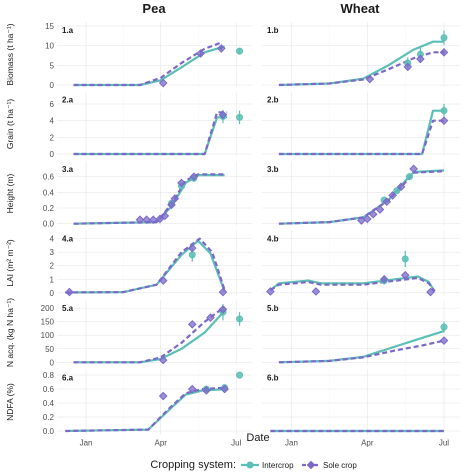 Image resolution: width=474 pixels, height=474 pixels. Describe the element at coordinates (68, 169) in the screenshot. I see `panel-tag: 3.a` at that location.